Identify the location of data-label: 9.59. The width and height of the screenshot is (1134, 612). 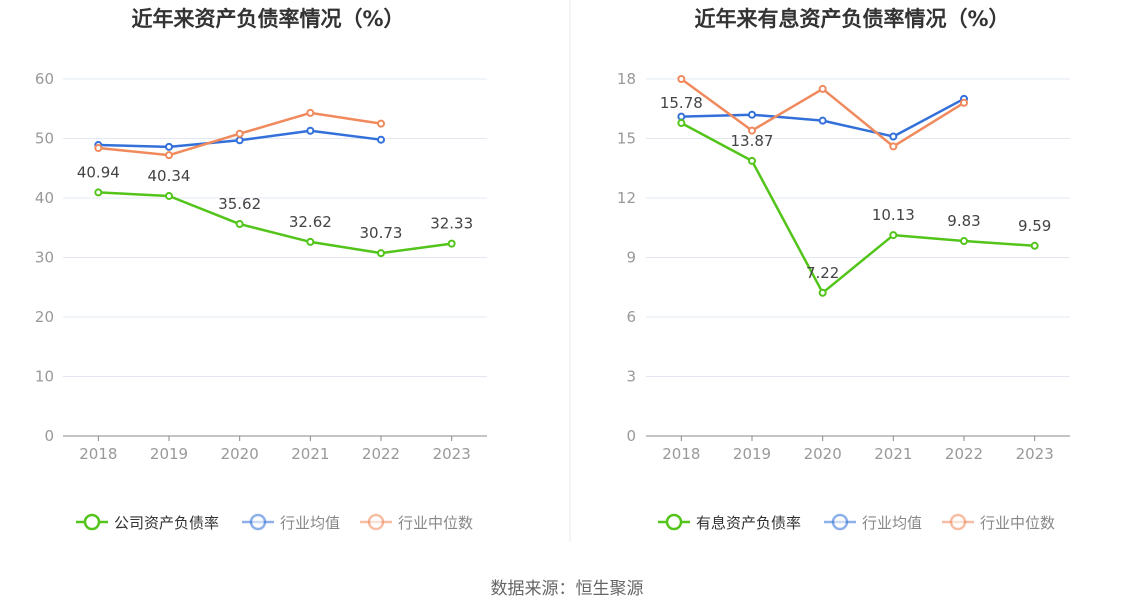
(1034, 226).